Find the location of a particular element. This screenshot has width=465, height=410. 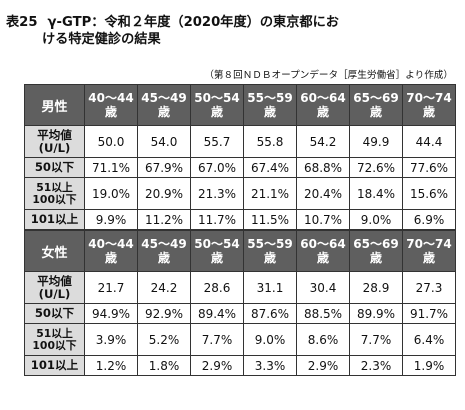

table-cell: 28.9 is located at coordinates (376, 287).